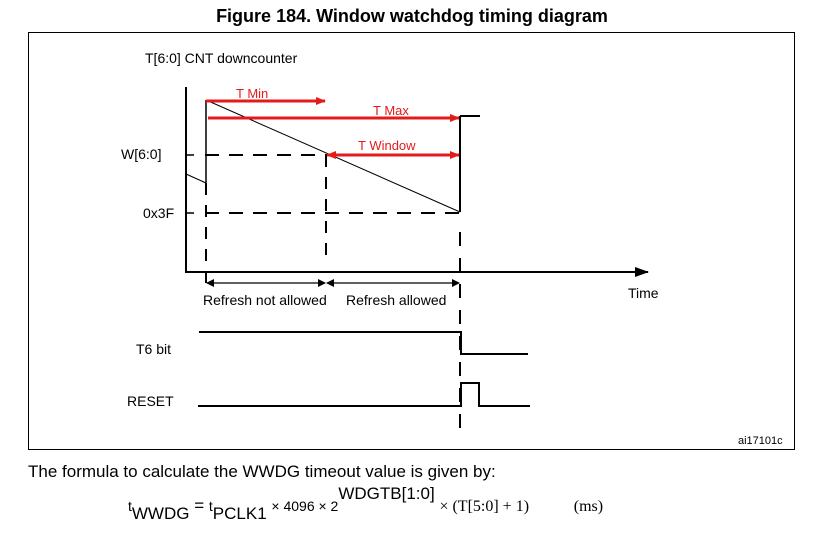  Describe the element at coordinates (364, 394) in the screenshot. I see `reset-waveform` at that location.